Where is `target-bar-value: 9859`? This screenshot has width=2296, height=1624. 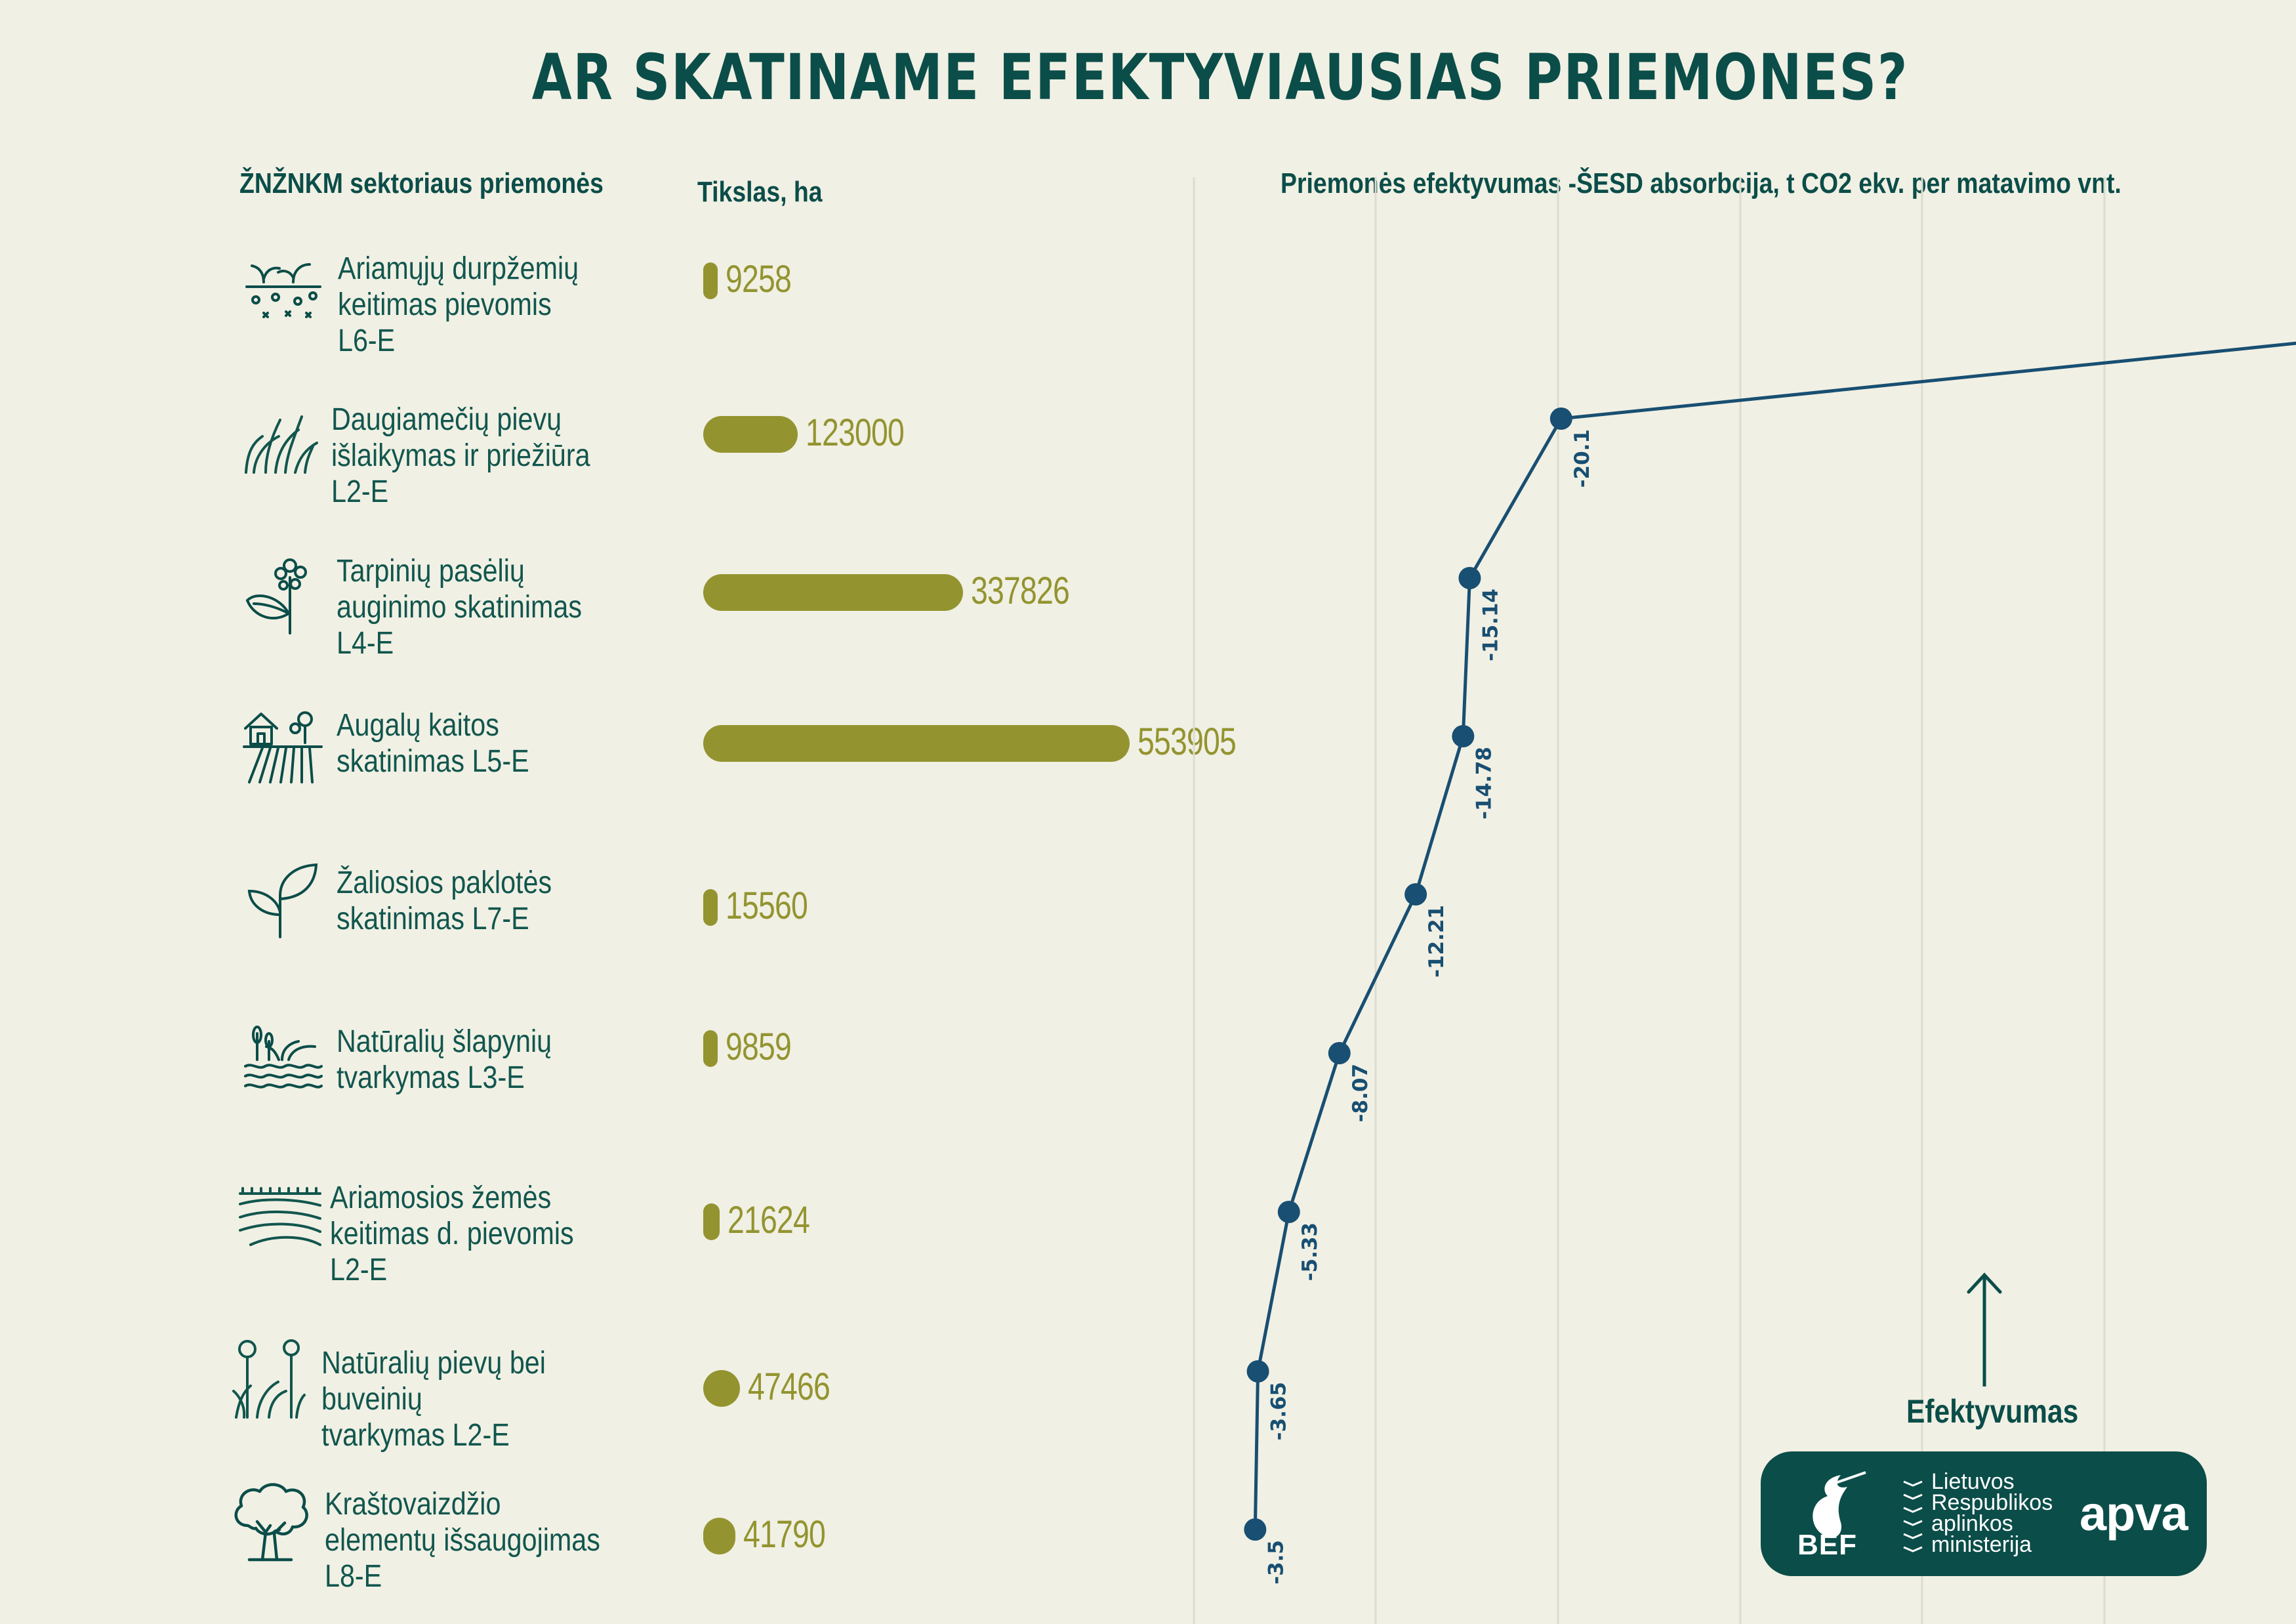 target-bar-value: 9859 is located at coordinates (759, 1047).